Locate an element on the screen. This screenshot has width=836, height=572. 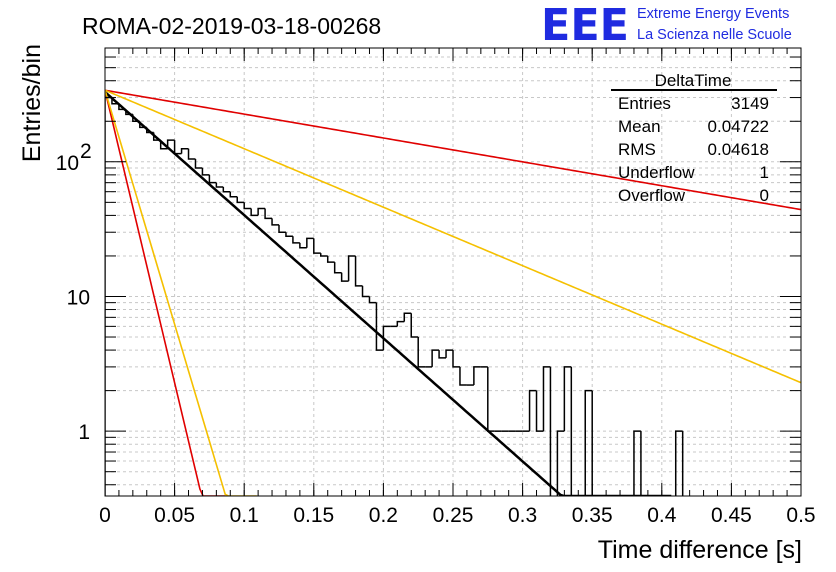
x-tick-label: 0.05 is located at coordinates (174, 515).